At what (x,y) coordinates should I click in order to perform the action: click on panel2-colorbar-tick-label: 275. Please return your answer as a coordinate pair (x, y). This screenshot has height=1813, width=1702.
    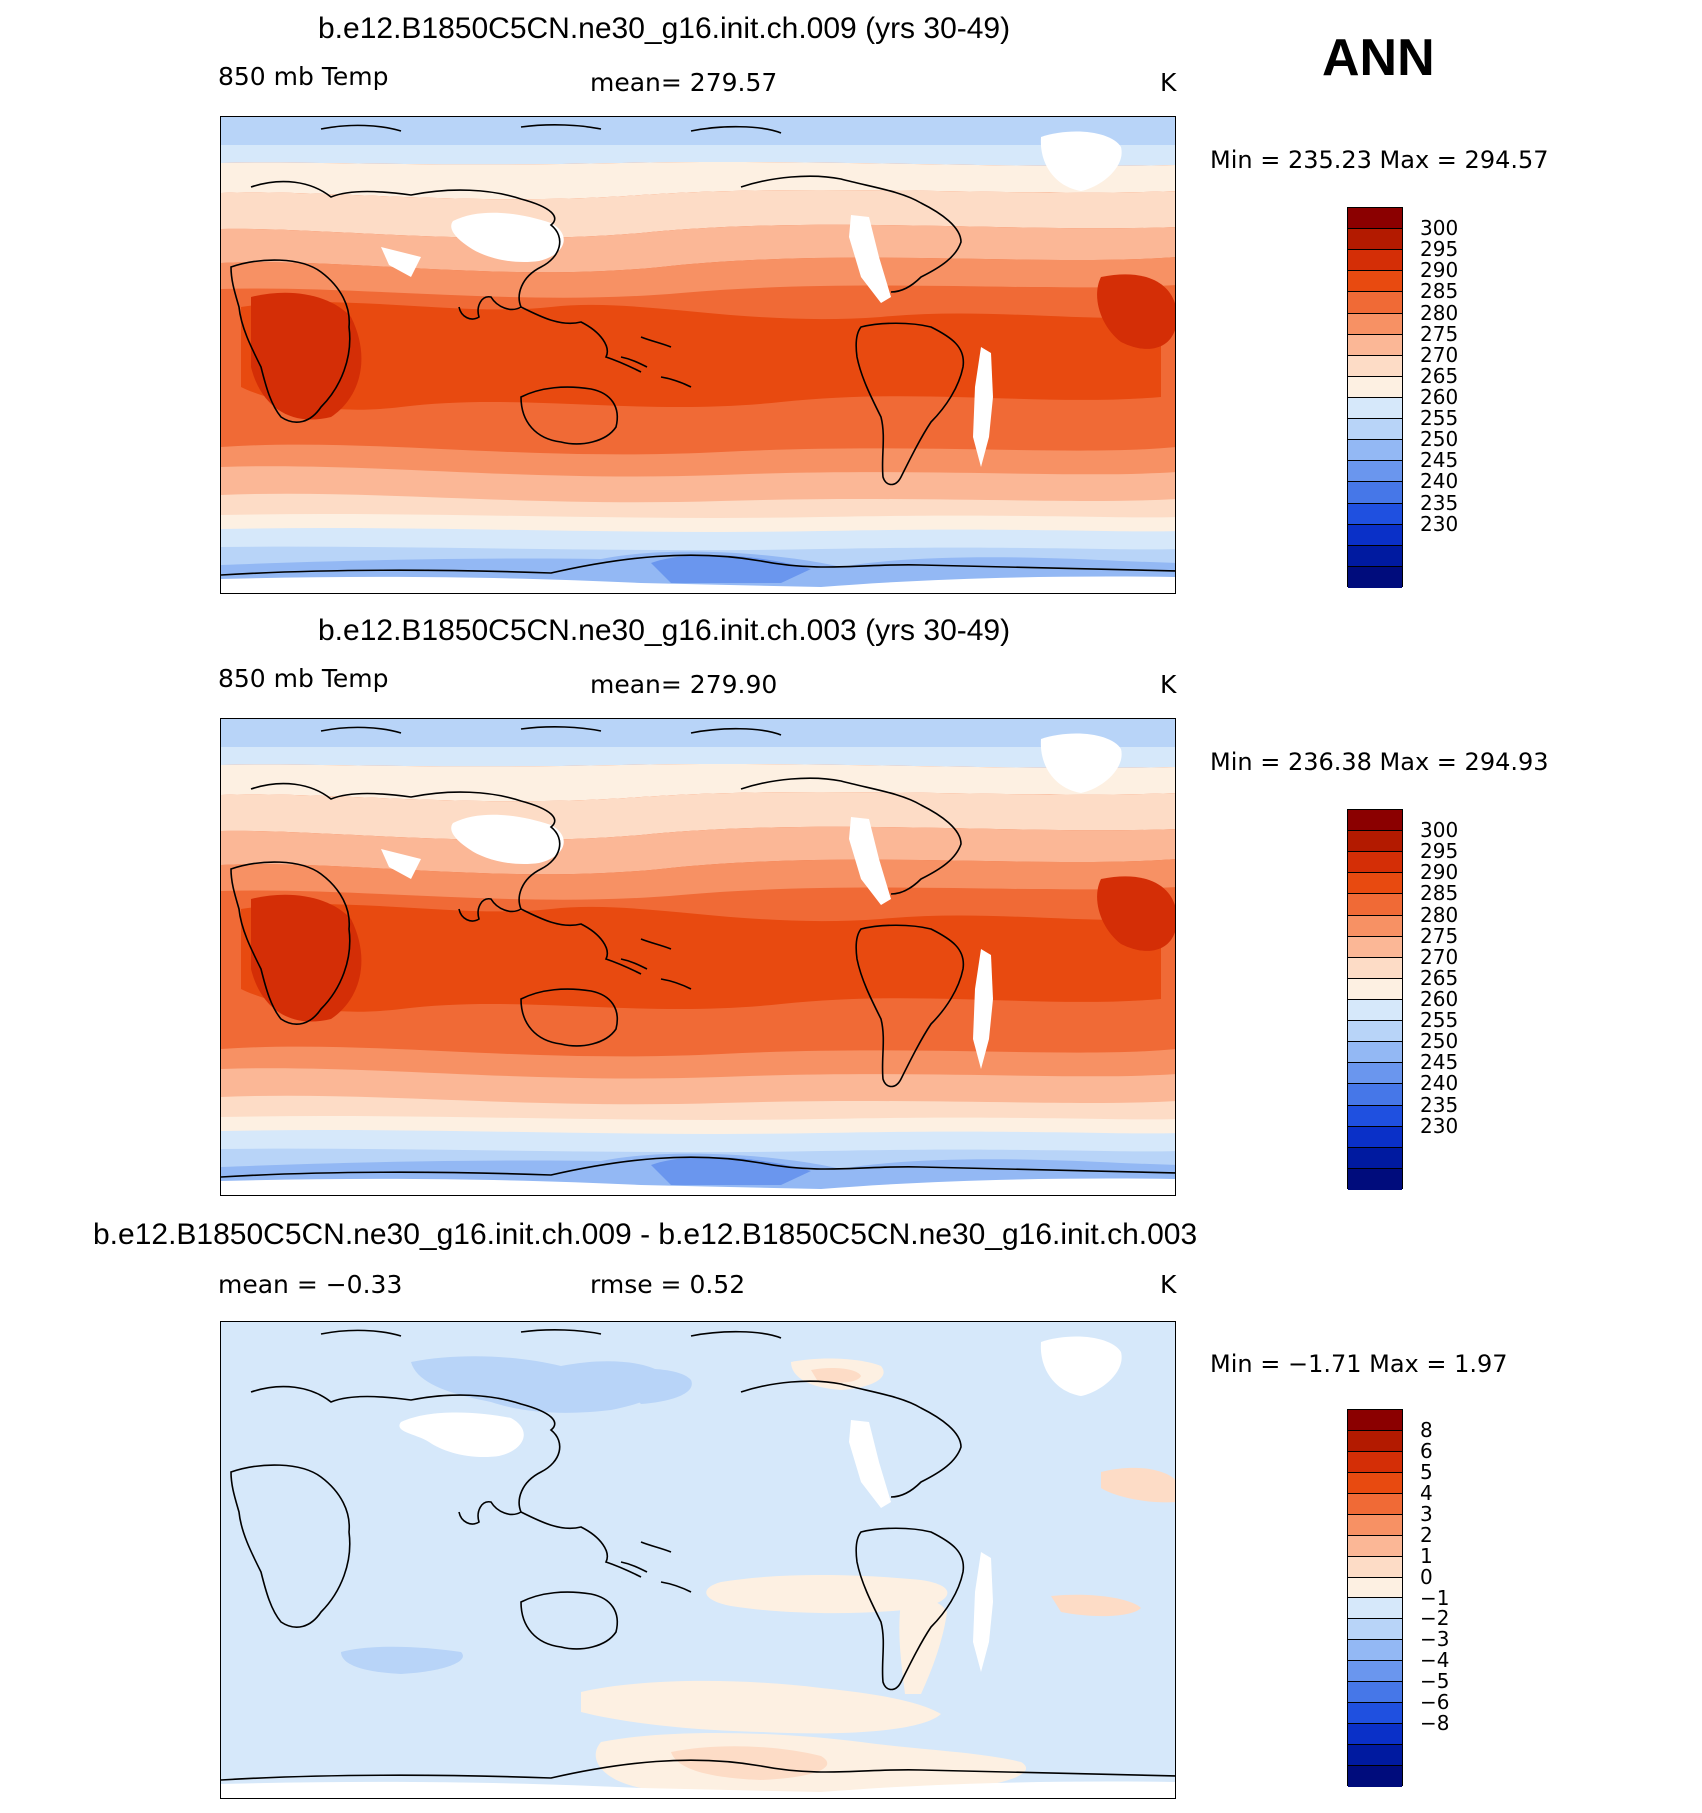
    Looking at the image, I should click on (1439, 935).